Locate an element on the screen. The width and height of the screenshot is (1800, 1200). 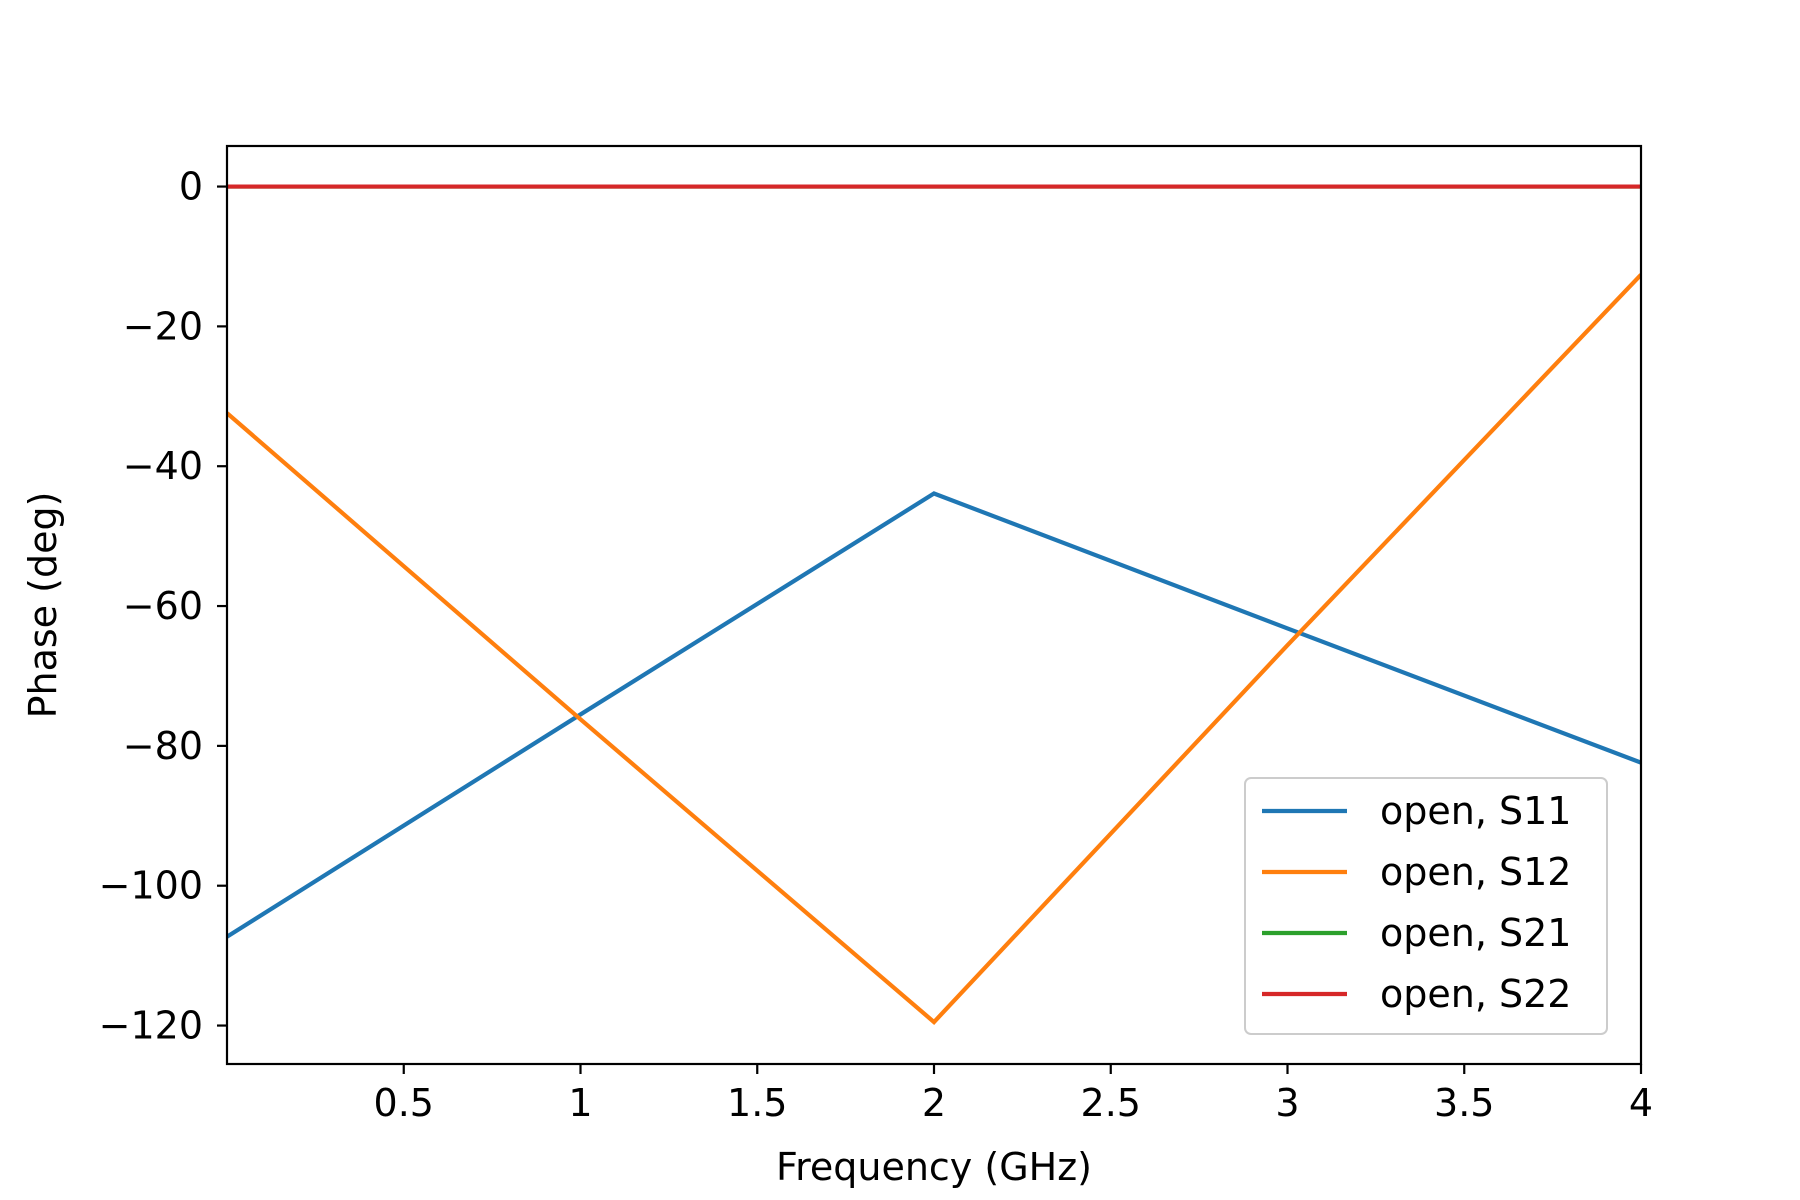
legend-box is located at coordinates (1426, 906).